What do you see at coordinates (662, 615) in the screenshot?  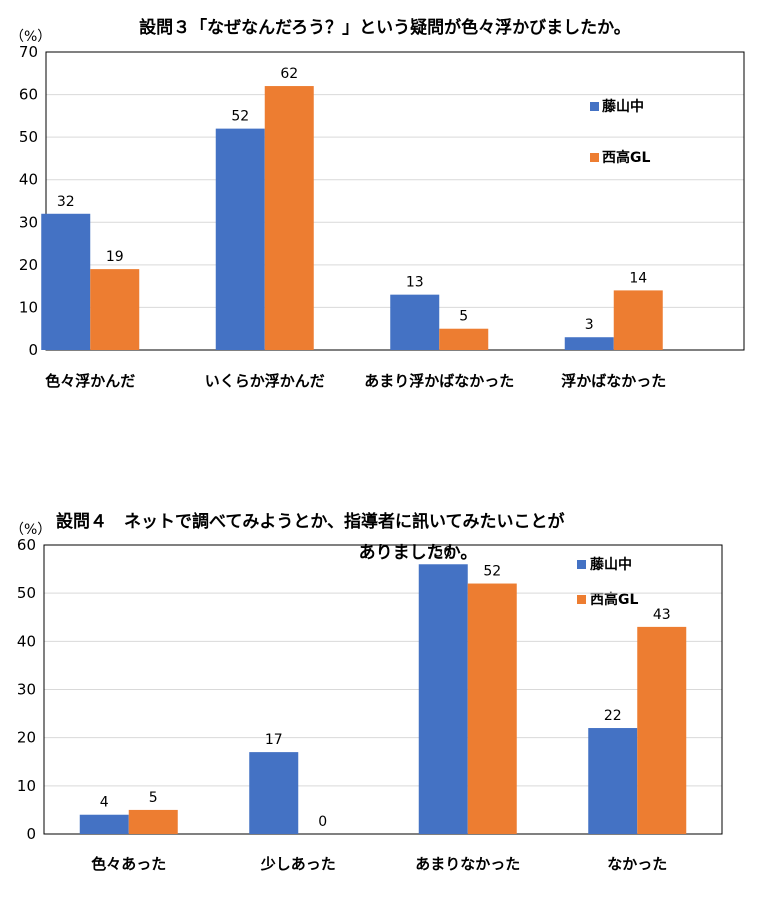 I see `data-label: 43` at bounding box center [662, 615].